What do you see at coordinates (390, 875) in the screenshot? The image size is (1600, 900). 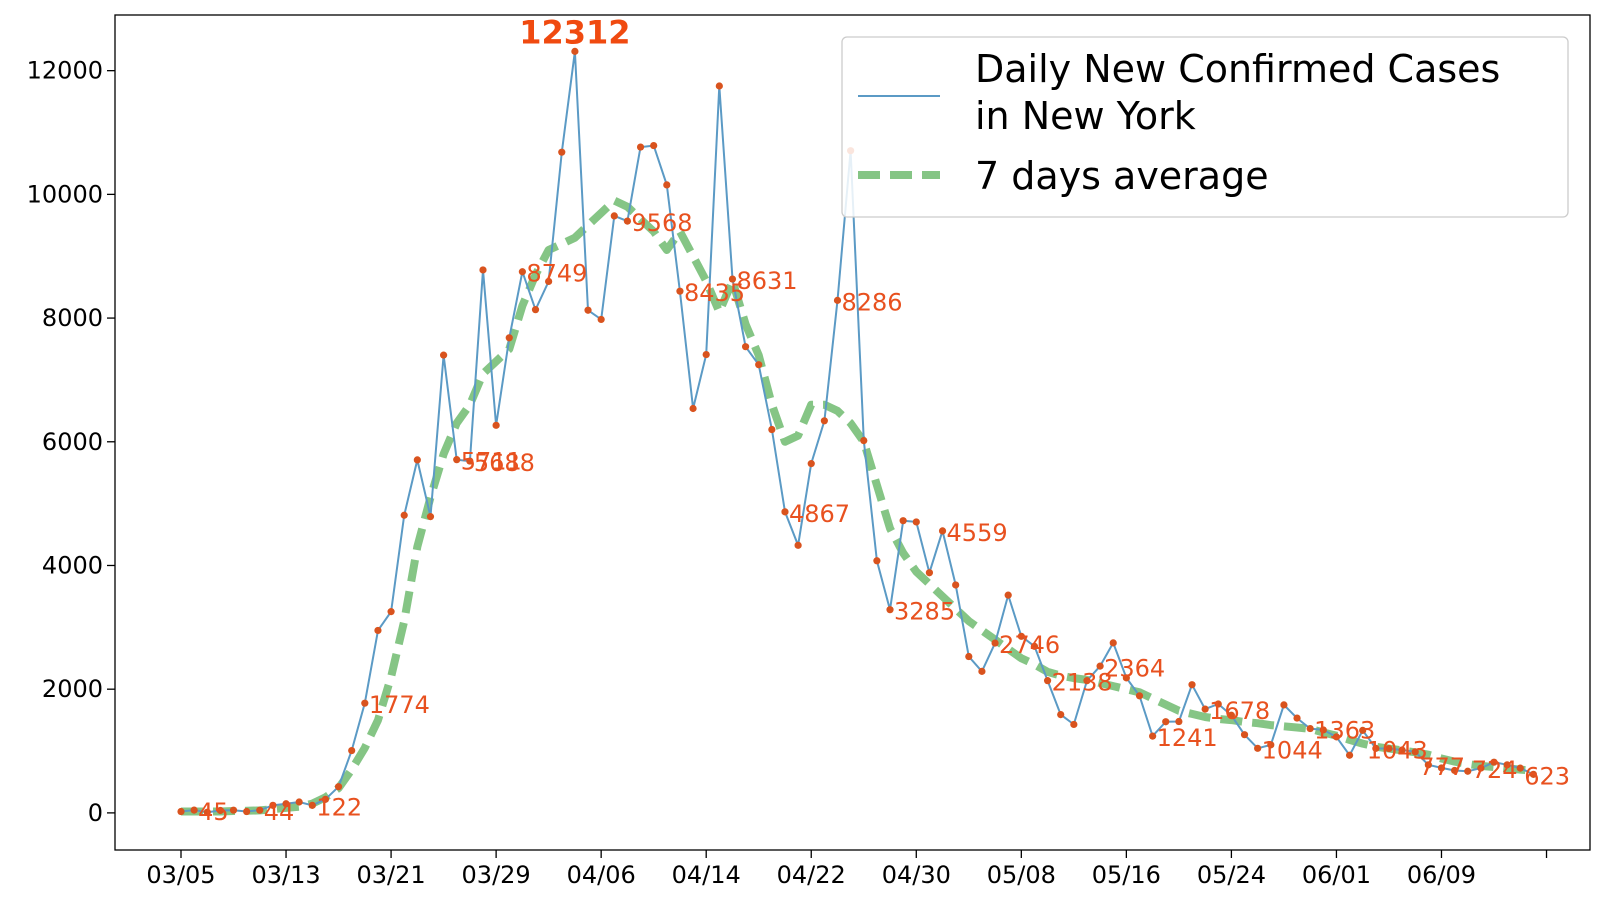 I see `x-tick-label-2: 03/21` at bounding box center [390, 875].